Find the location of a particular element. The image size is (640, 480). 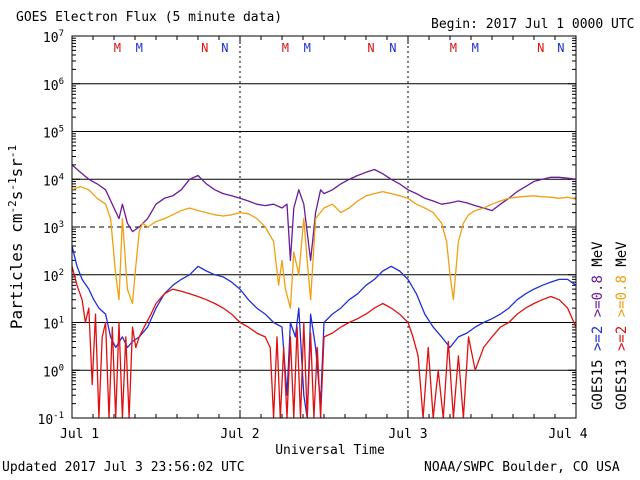

x-axis-title: Universal Time is located at coordinates (330, 450).